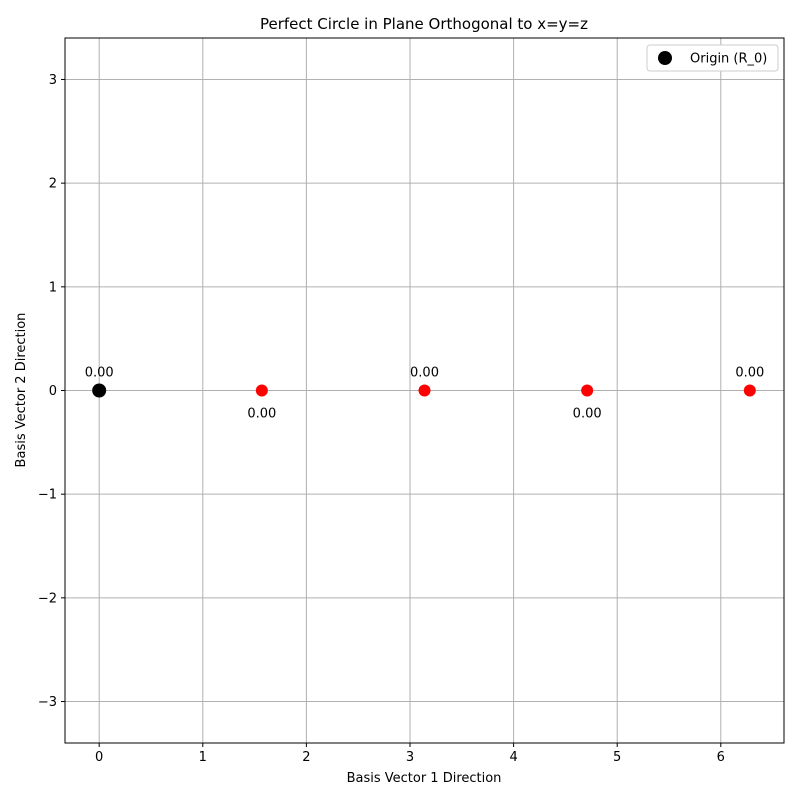 The image size is (800, 800). I want to click on y-tick-label: 3, so click(53, 80).